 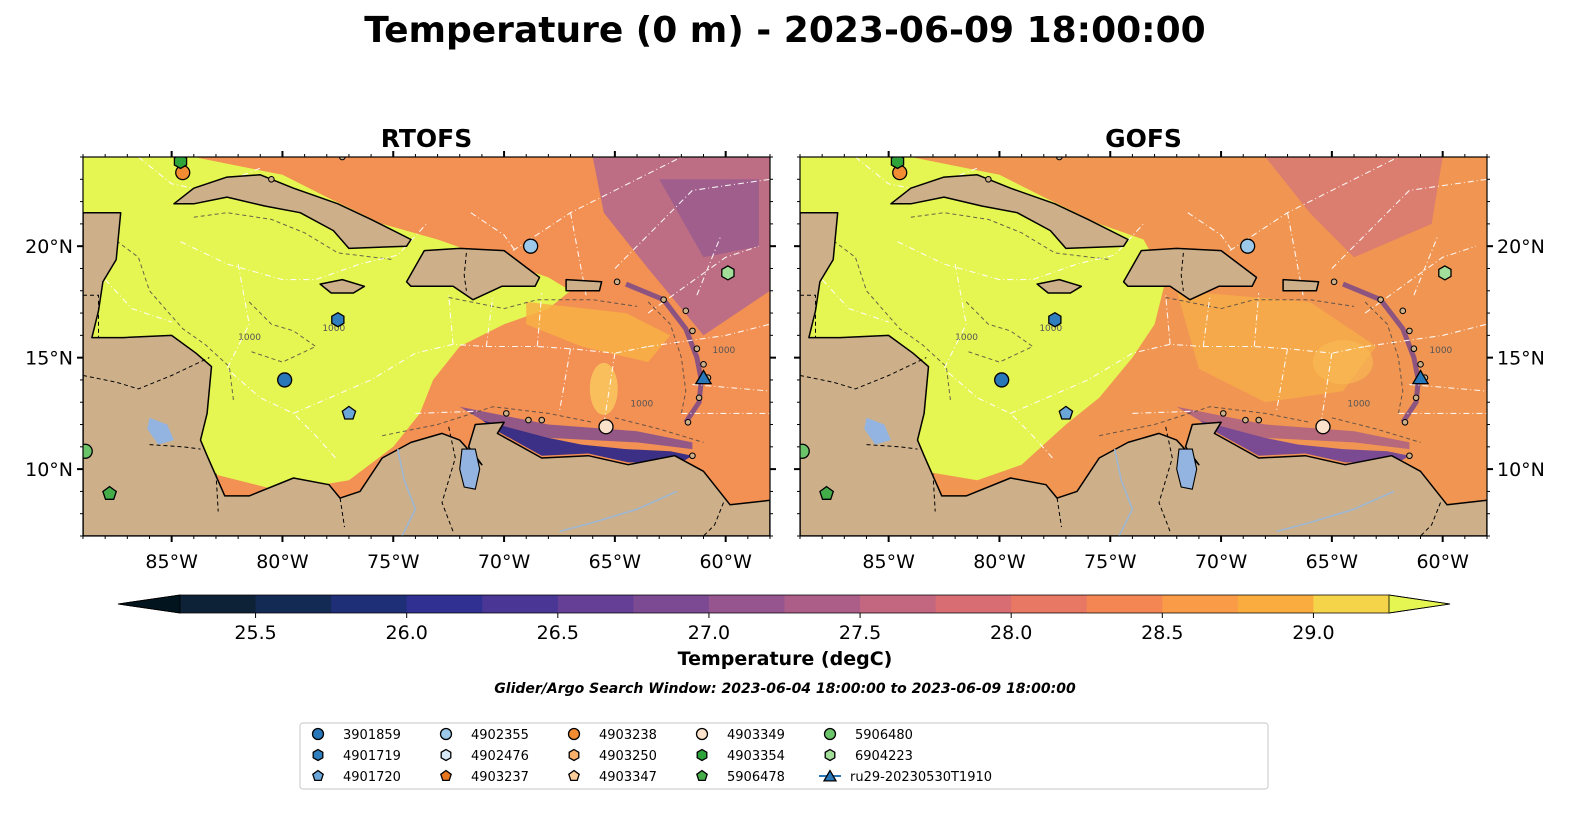 I want to click on legend-label: 4901720, so click(x=372, y=777).